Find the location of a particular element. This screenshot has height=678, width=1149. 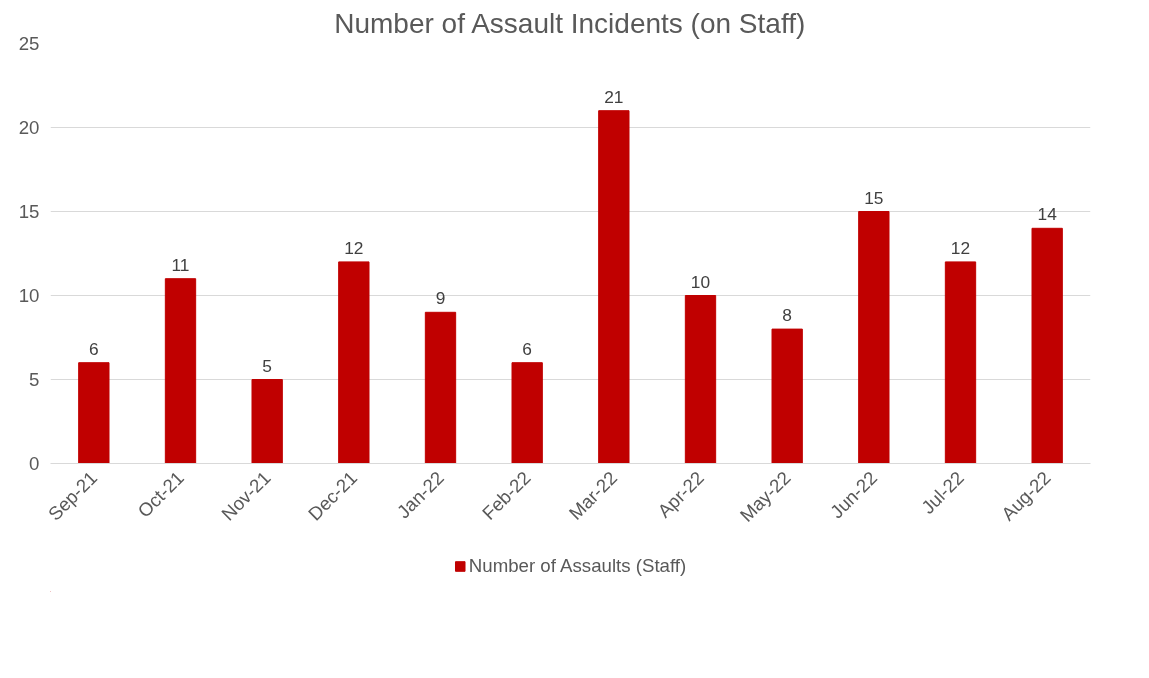

y-tick-label: 5 is located at coordinates (34, 379).